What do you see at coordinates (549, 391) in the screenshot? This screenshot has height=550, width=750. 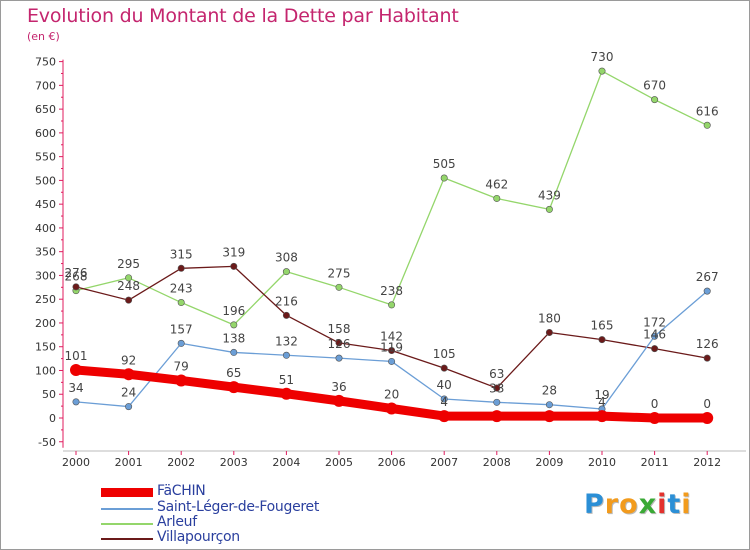 I see `data-label: 28` at bounding box center [549, 391].